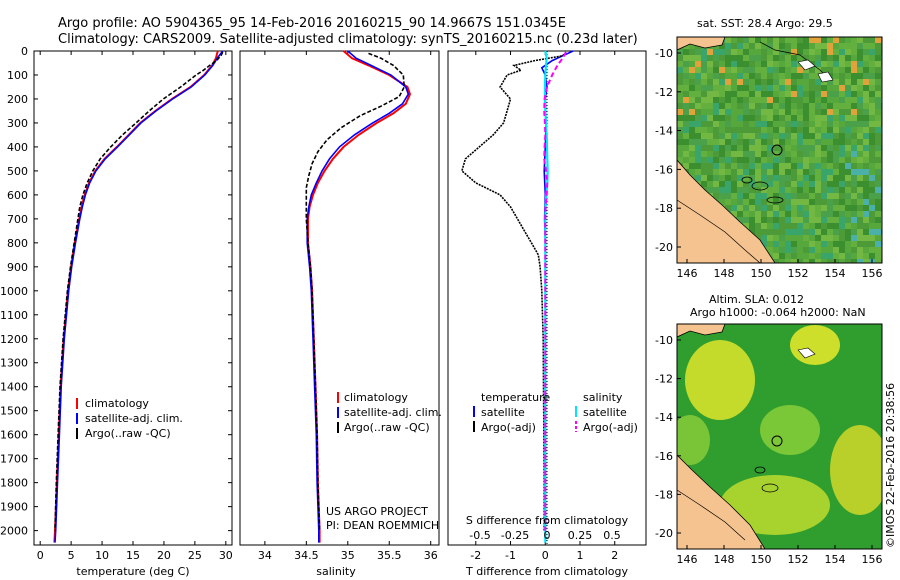 The height and width of the screenshot is (580, 900). What do you see at coordinates (664, 417) in the screenshot?
I see `lat-tick-label: -14` at bounding box center [664, 417].